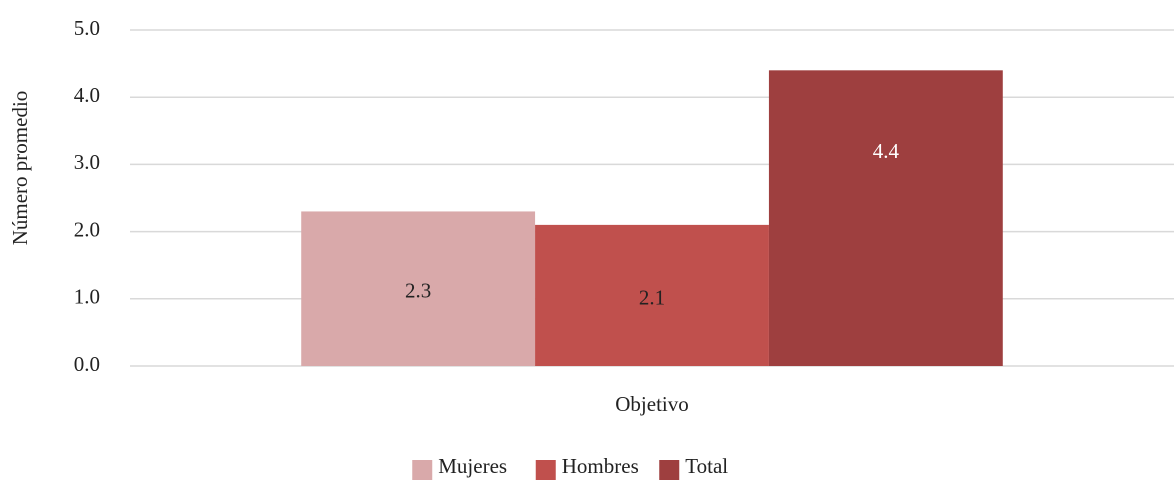  What do you see at coordinates (706, 466) in the screenshot?
I see `legend-label: Total` at bounding box center [706, 466].